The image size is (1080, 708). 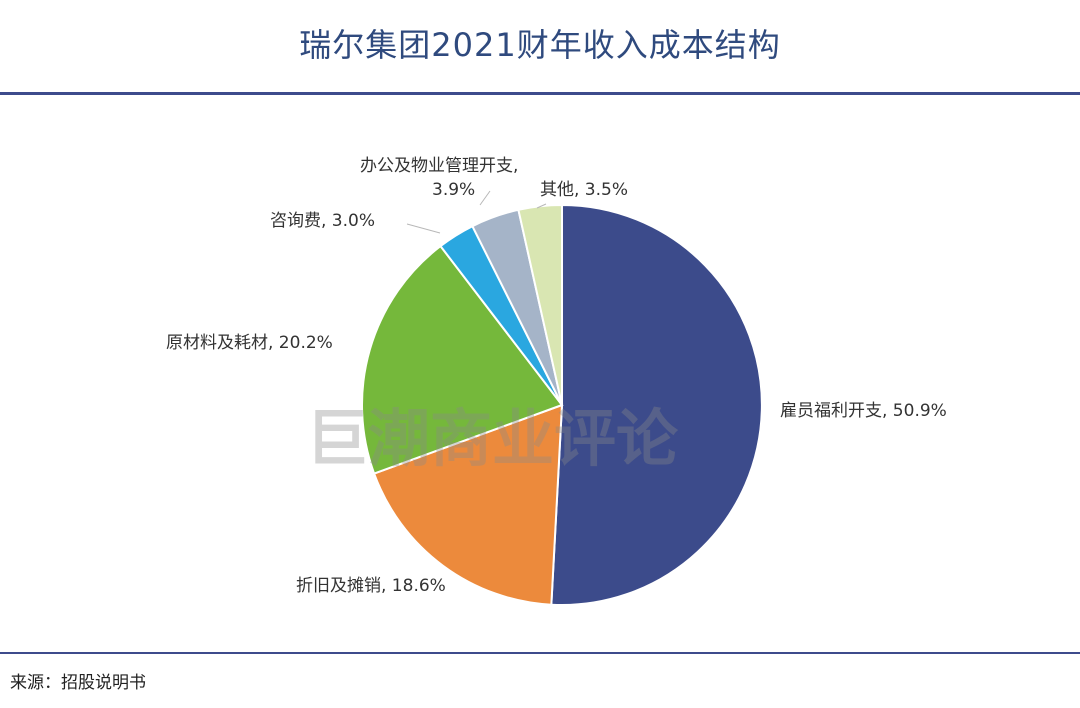 I want to click on slice-label-5: 办公及物业管理开支, 3.9%, so click(x=439, y=178).